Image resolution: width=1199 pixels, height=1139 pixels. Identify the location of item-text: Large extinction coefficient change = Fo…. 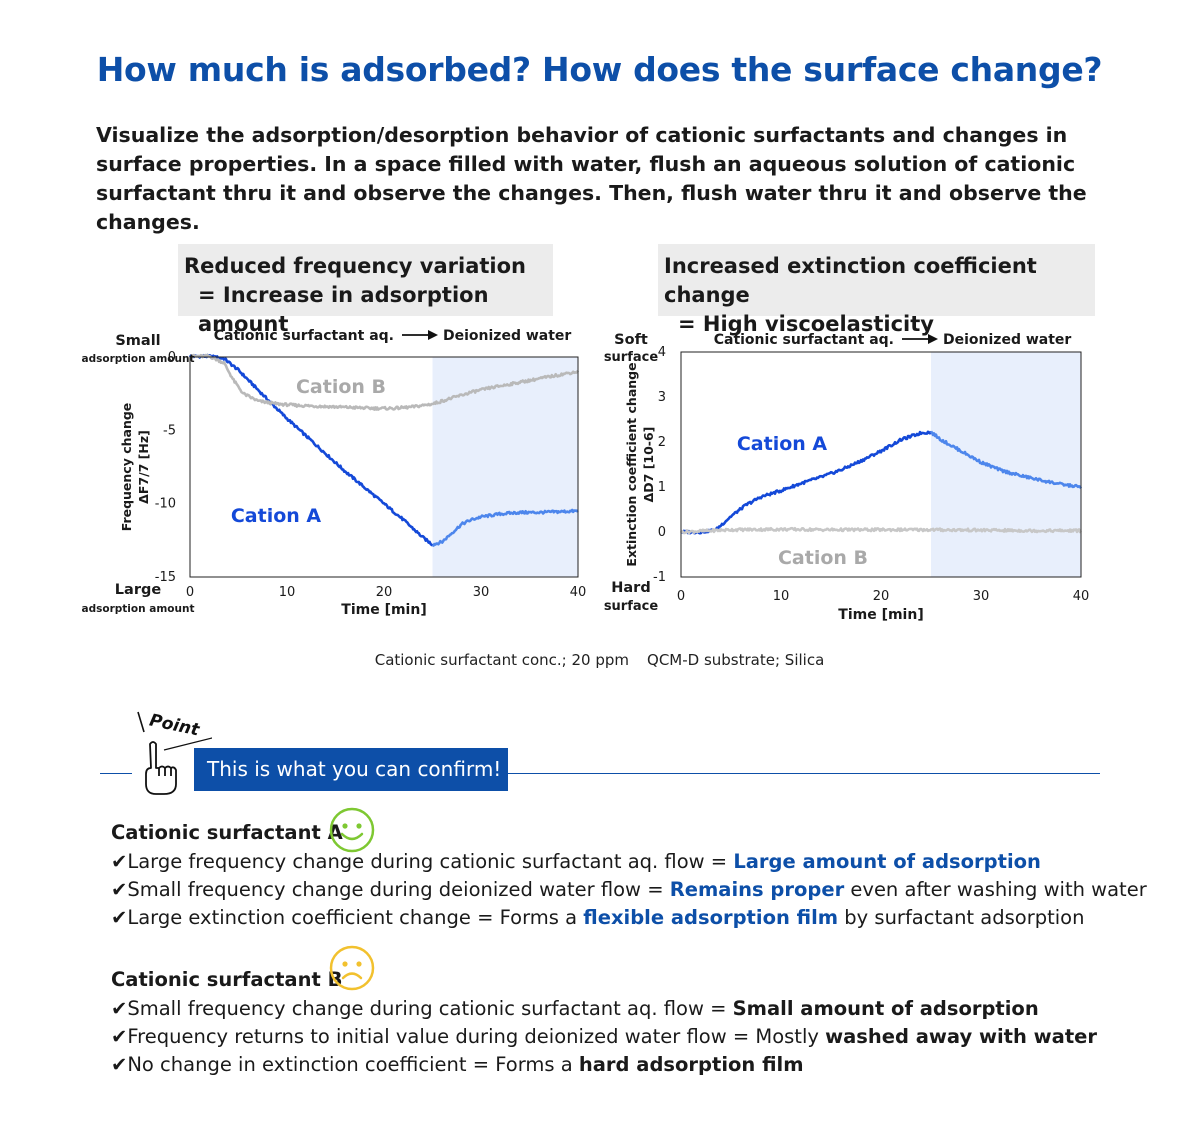
(355, 917).